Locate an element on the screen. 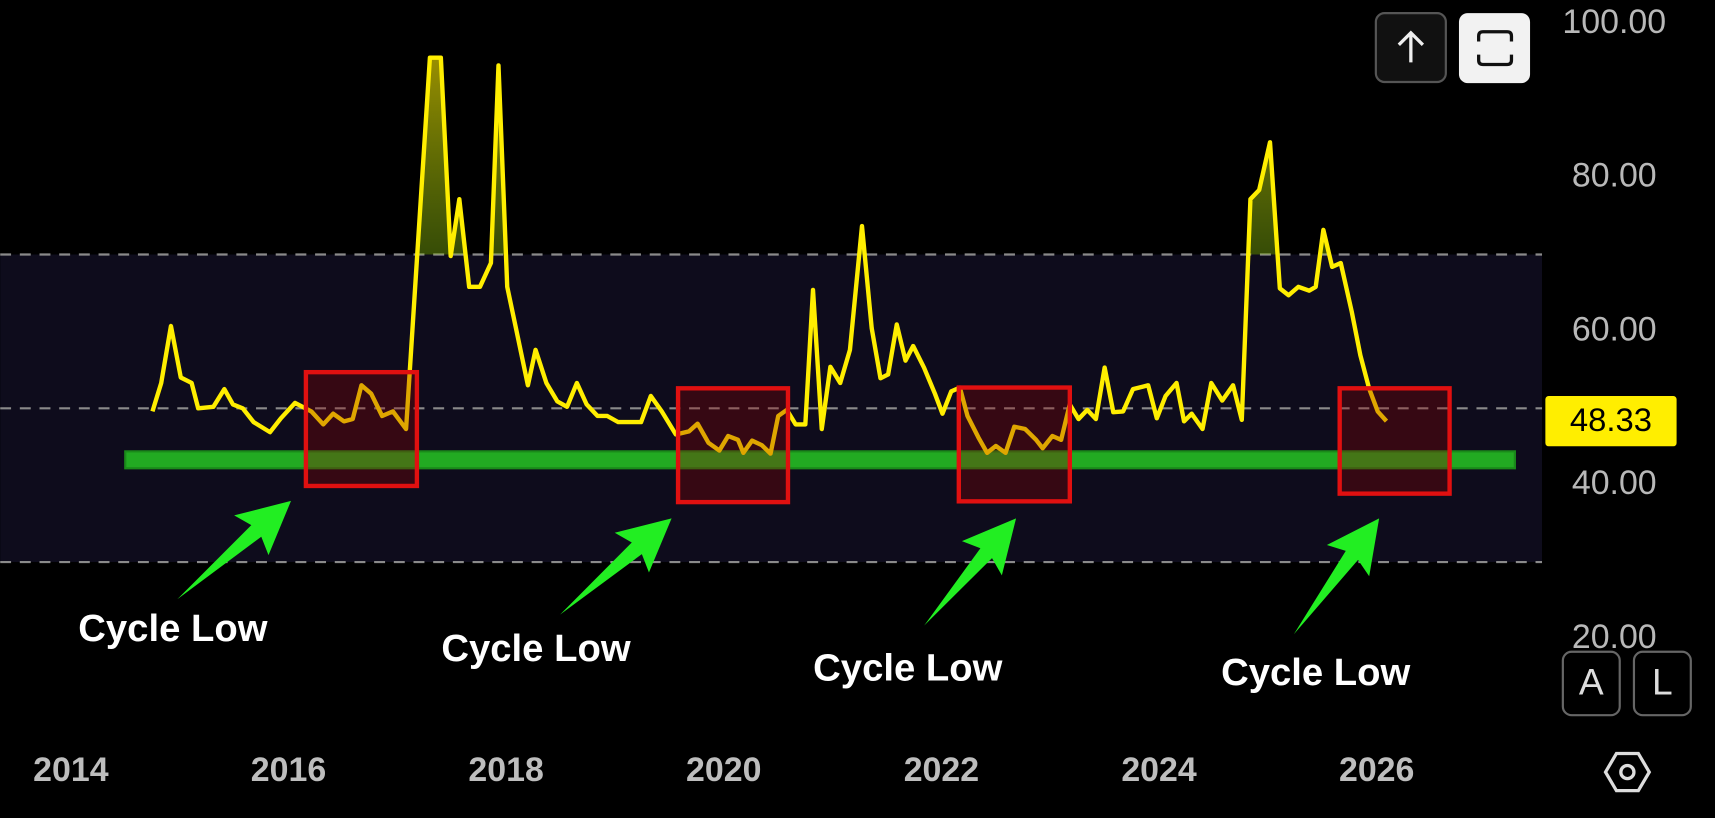  support-bar is located at coordinates (820, 460).